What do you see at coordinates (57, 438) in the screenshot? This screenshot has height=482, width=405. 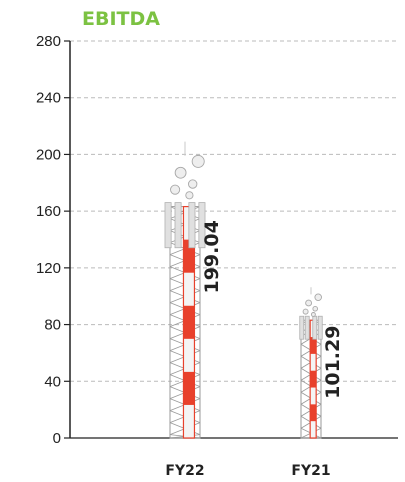 I see `y-tick-label: 0` at bounding box center [57, 438].